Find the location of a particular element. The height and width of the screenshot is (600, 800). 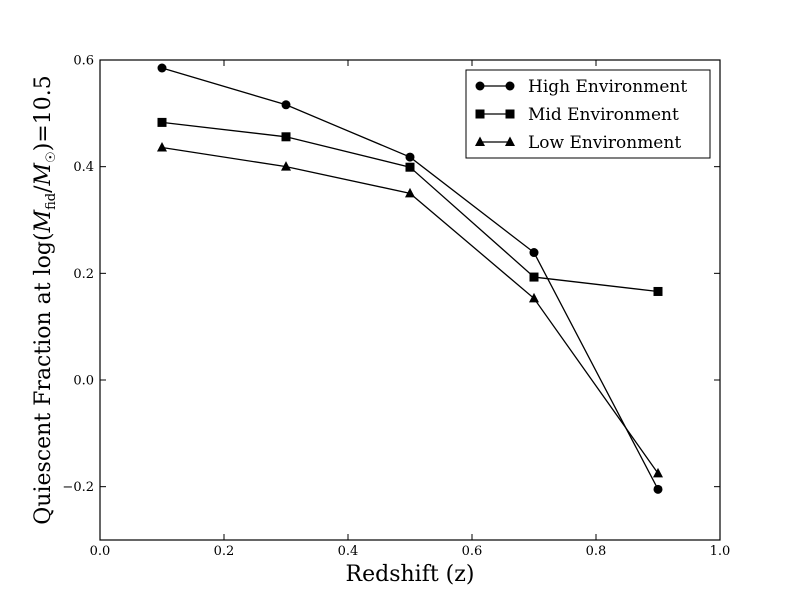

y-tick-label: 0.4 is located at coordinates (83, 167).